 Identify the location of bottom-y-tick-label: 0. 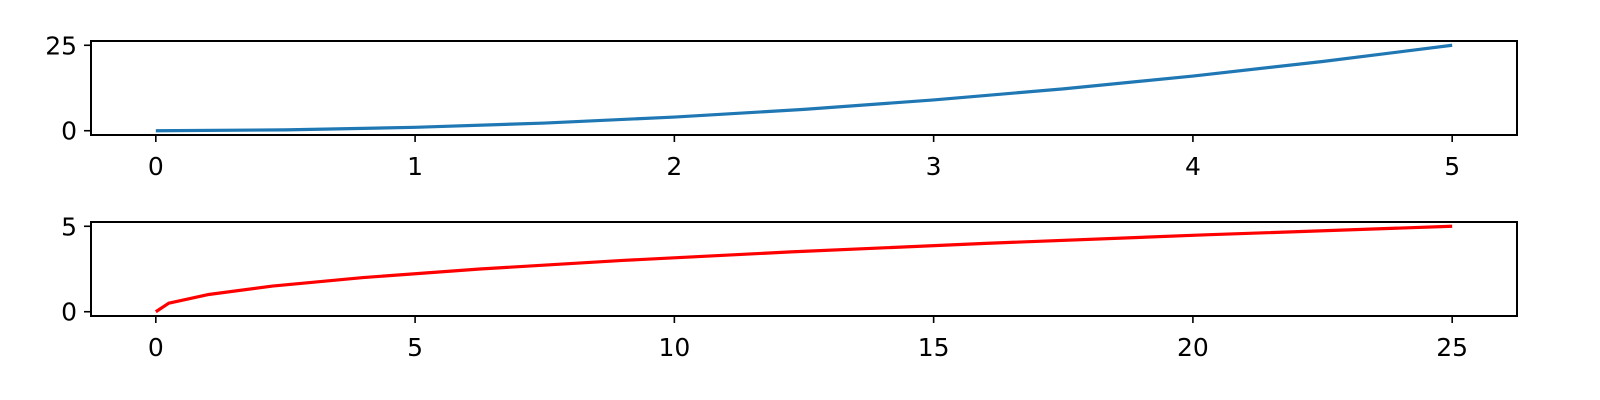
(69, 312).